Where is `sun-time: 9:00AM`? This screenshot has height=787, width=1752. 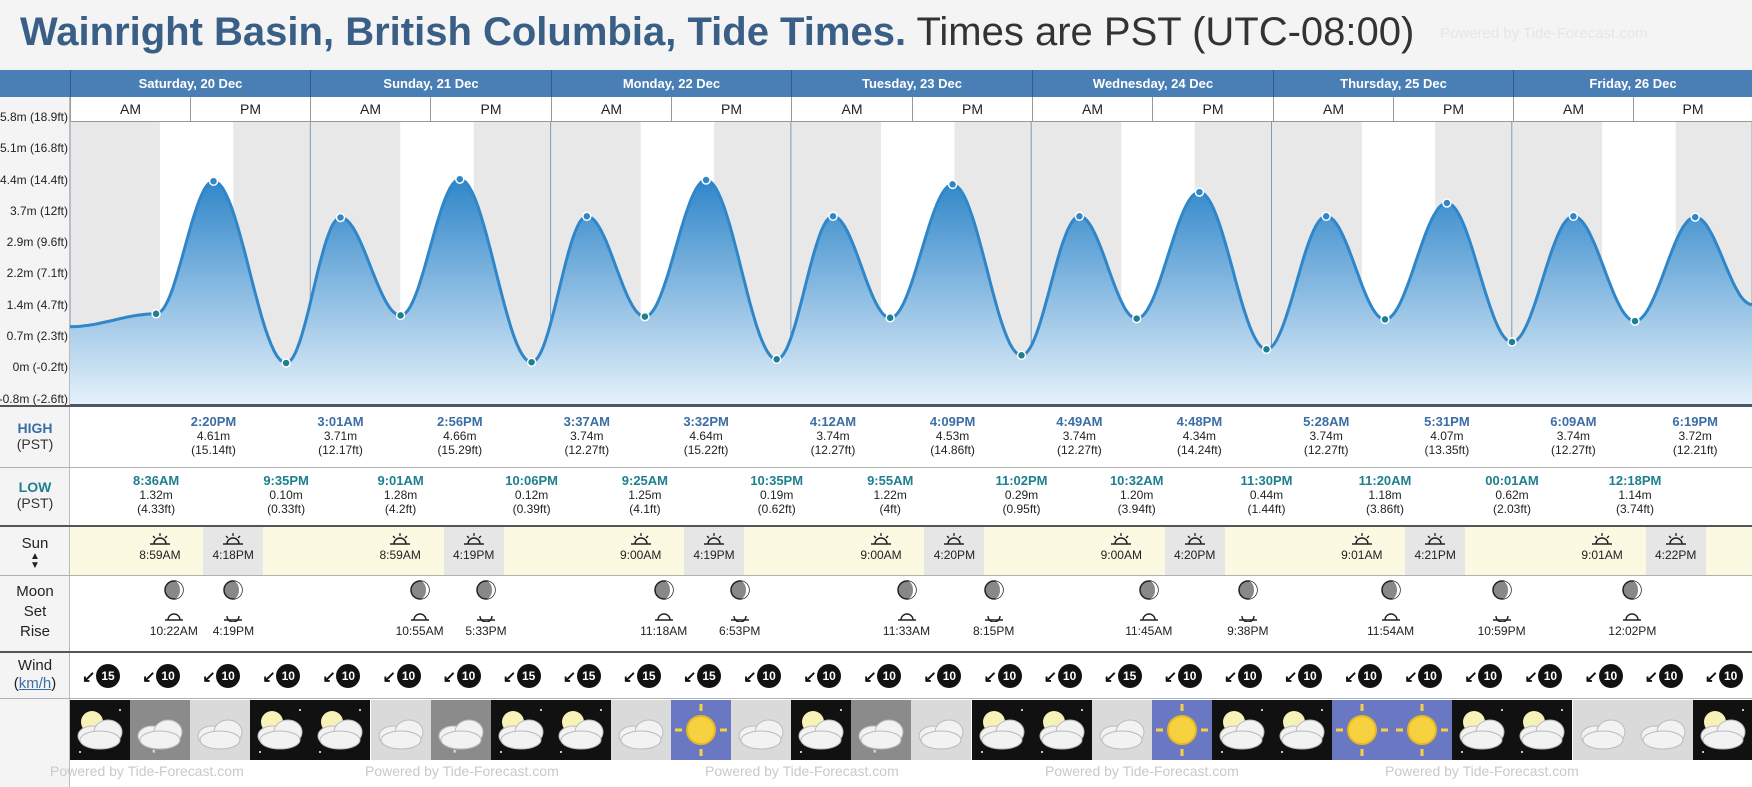 sun-time: 9:00AM is located at coordinates (881, 555).